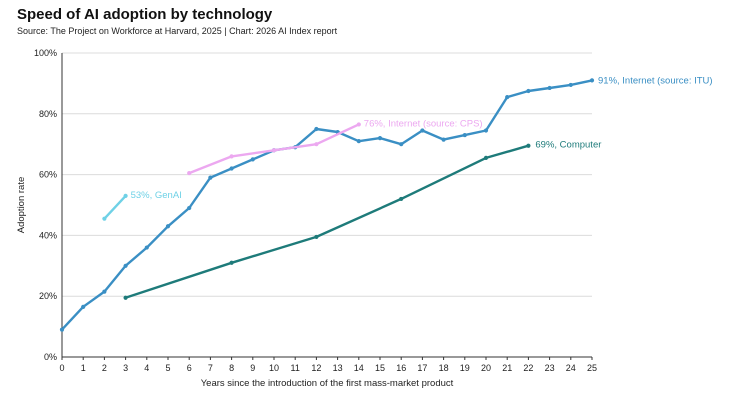 This screenshot has height=408, width=739. I want to click on x-tick-label: 2, so click(104, 368).